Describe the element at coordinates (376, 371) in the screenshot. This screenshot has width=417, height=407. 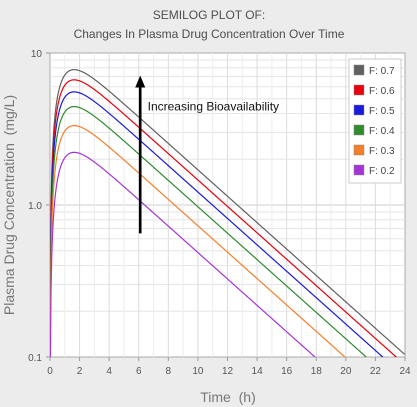
I see `x-tick-label: 22` at that location.